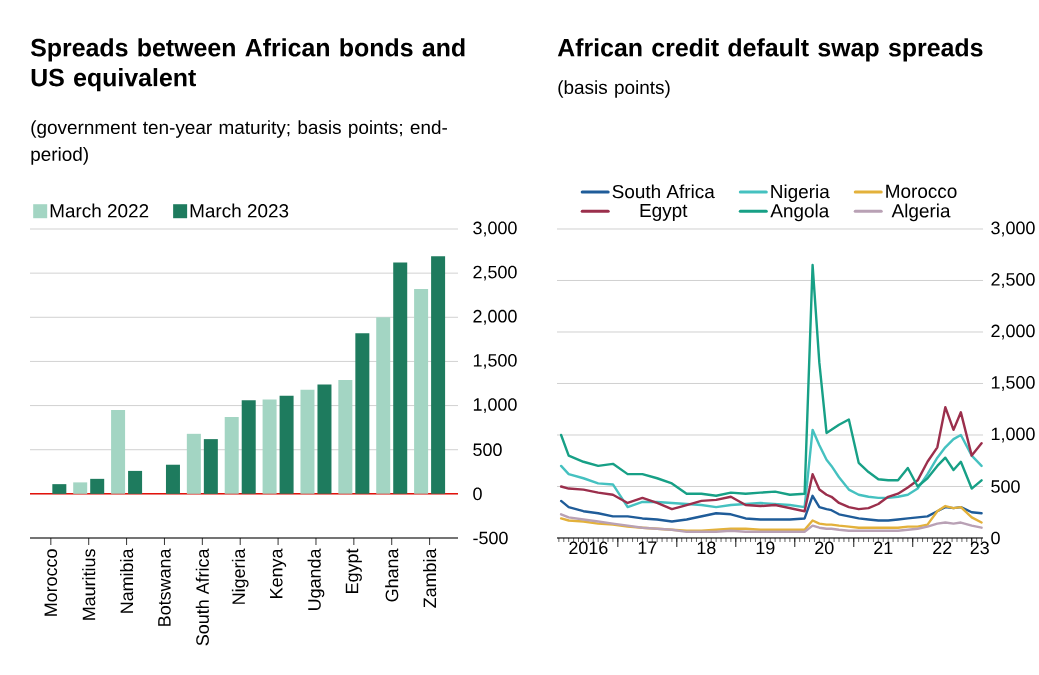 This screenshot has width=1039, height=675. What do you see at coordinates (316, 579) in the screenshot?
I see `x-tick-label: Uganda` at bounding box center [316, 579].